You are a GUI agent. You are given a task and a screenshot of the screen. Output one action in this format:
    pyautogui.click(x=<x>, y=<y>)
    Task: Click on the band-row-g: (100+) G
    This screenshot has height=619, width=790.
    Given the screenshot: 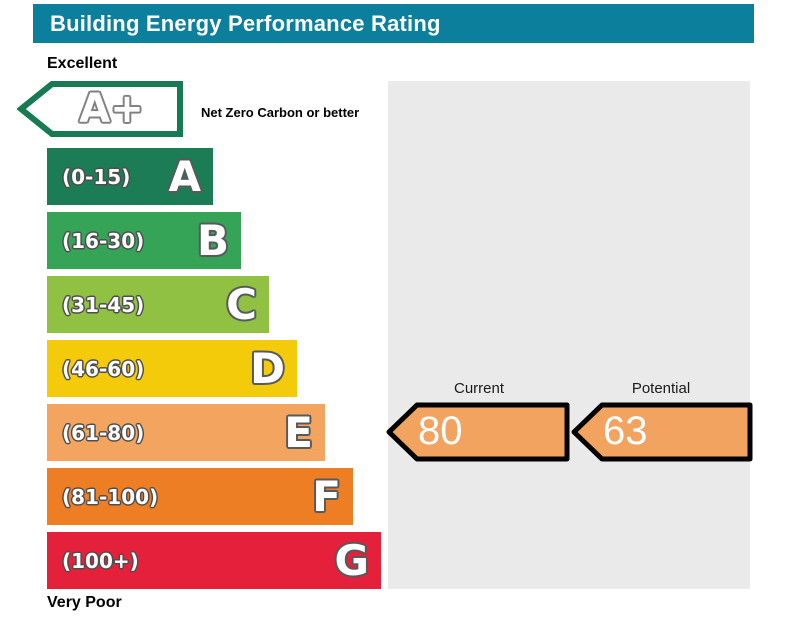 What is the action you would take?
    pyautogui.click(x=214, y=560)
    